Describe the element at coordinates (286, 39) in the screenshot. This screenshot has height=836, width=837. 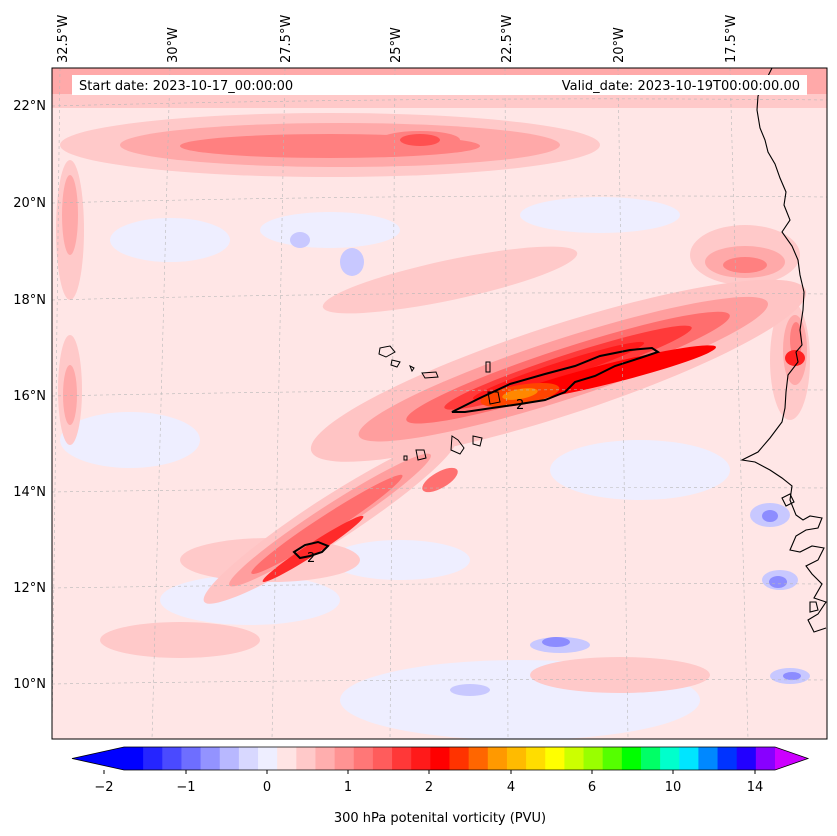
I see `lon-label: 27.5°W` at that location.